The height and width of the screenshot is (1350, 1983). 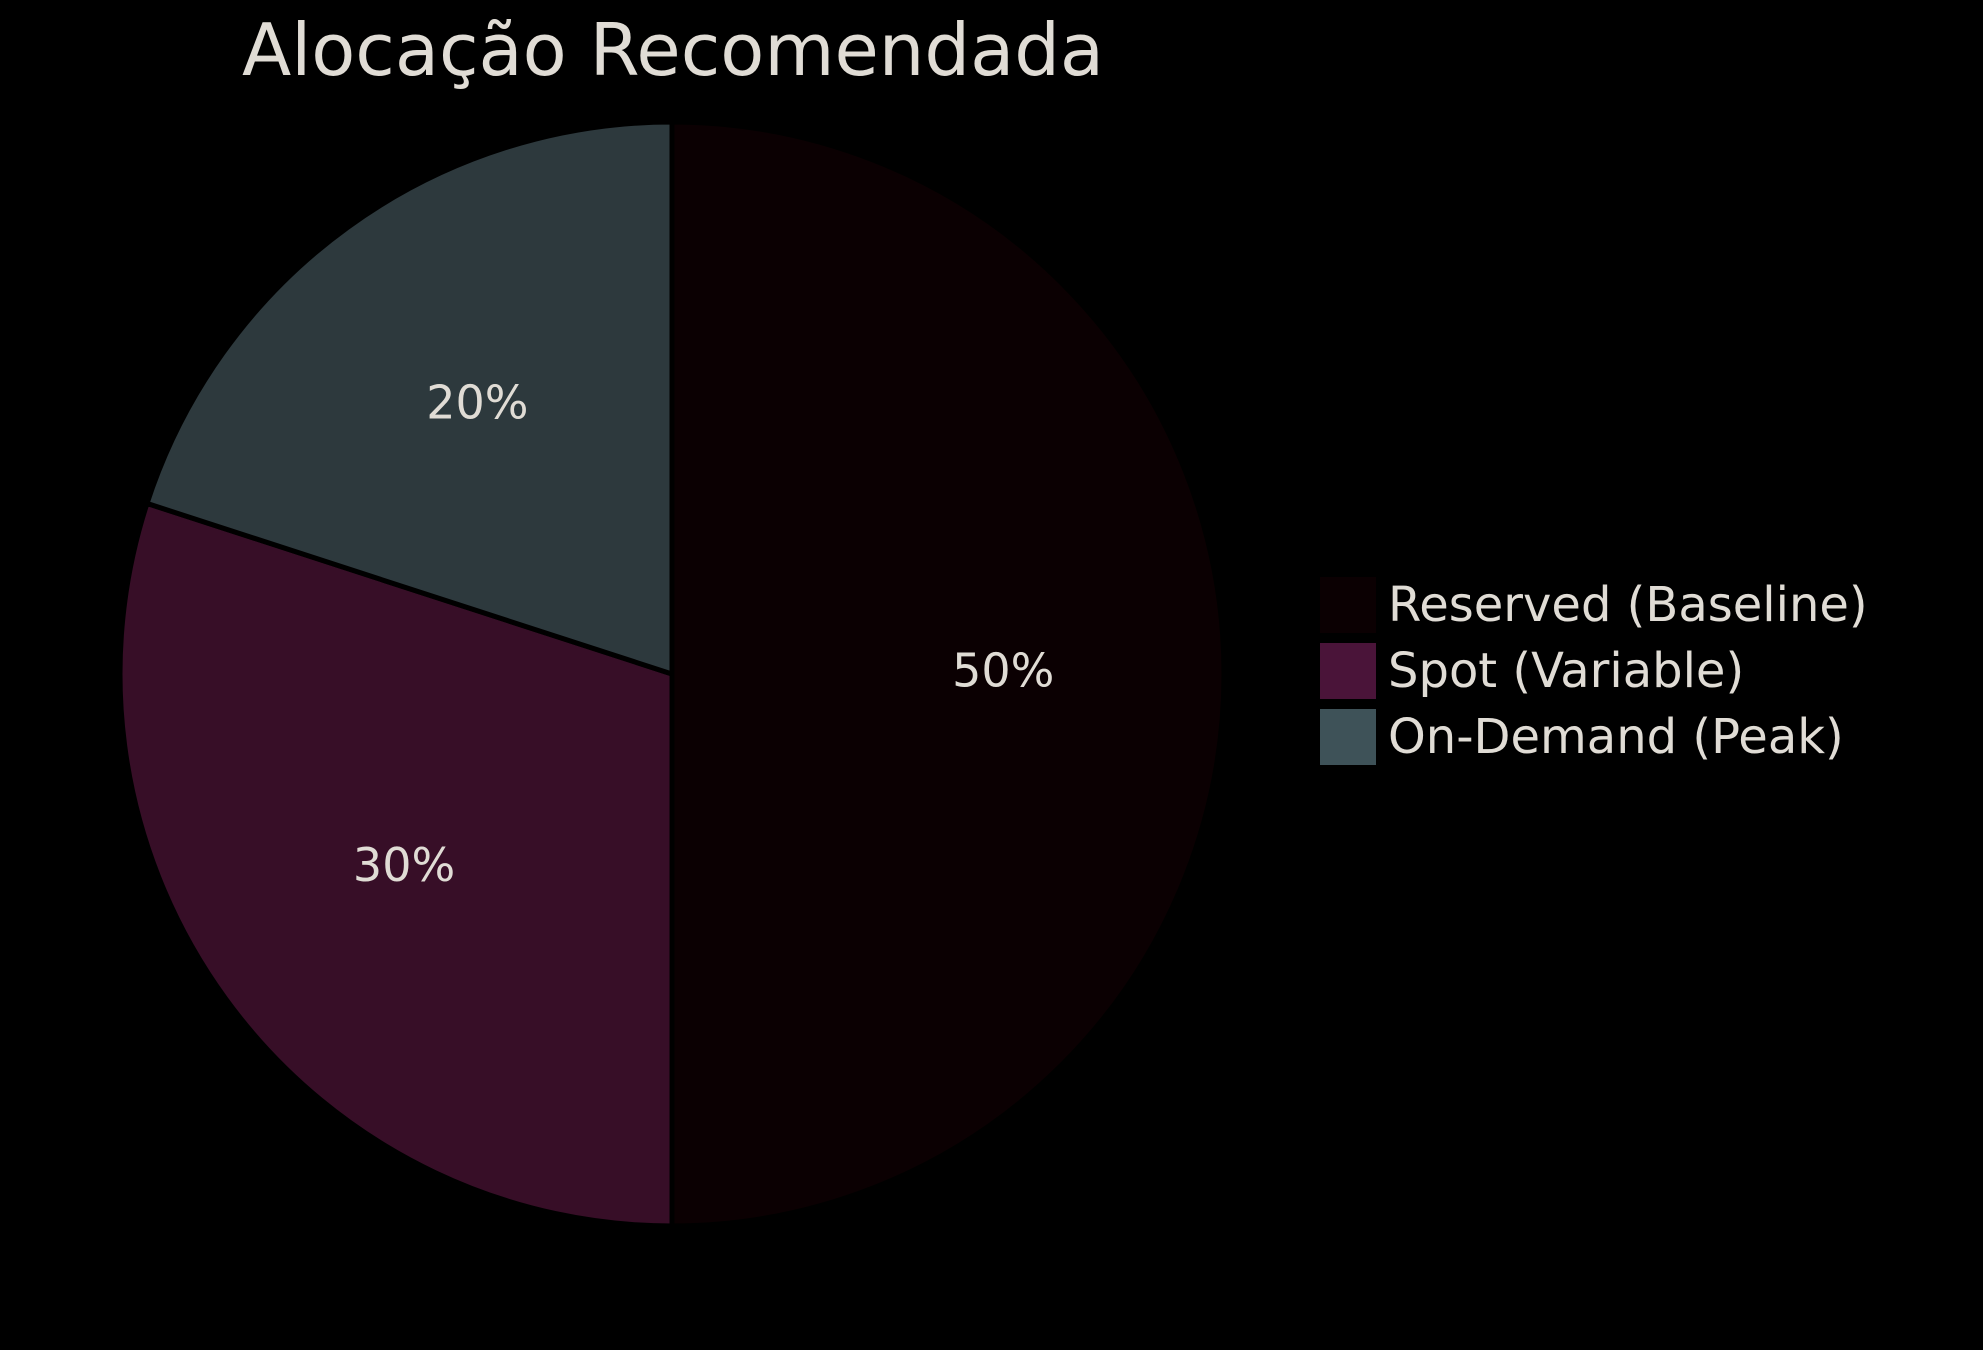 I want to click on legend-label-reserved: Reserved (Baseline), so click(x=1628, y=605).